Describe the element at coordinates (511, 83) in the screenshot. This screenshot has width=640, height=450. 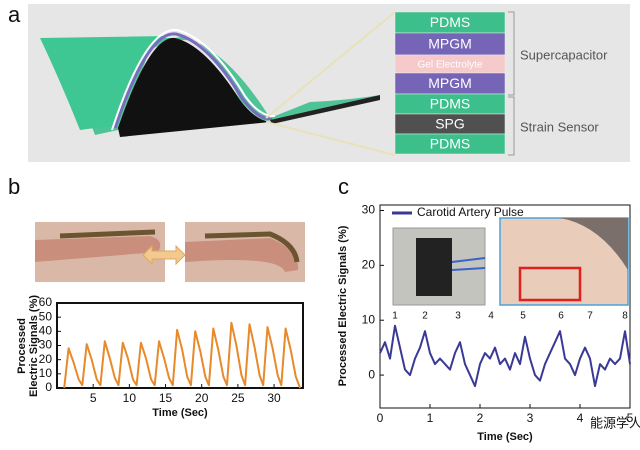
I see `bracket` at that location.